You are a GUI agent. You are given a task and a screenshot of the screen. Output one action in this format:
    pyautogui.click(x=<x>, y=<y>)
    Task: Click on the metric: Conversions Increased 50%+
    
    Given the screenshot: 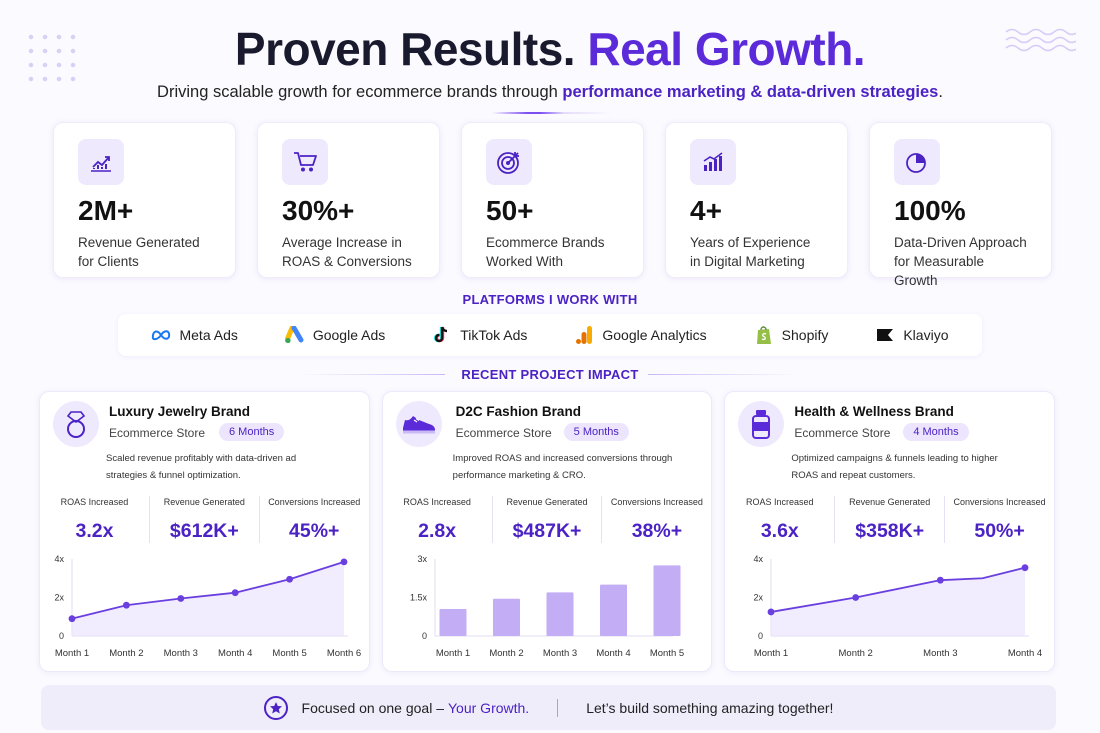 What is the action you would take?
    pyautogui.click(x=999, y=519)
    